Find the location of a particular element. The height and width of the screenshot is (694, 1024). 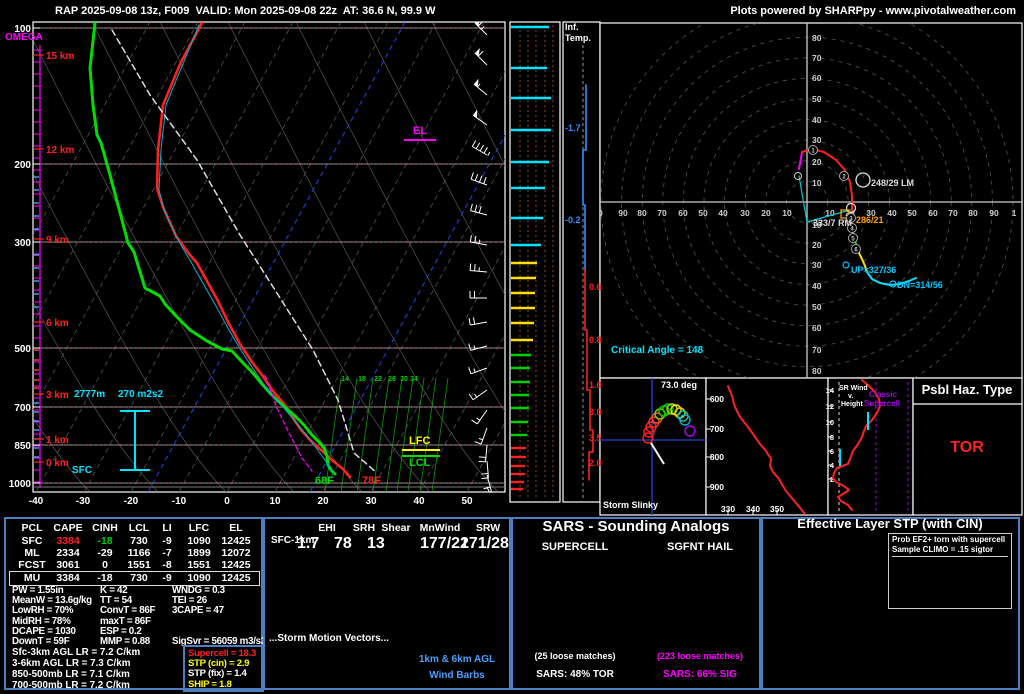

sr-wind-curve is located at coordinates (856, 445).